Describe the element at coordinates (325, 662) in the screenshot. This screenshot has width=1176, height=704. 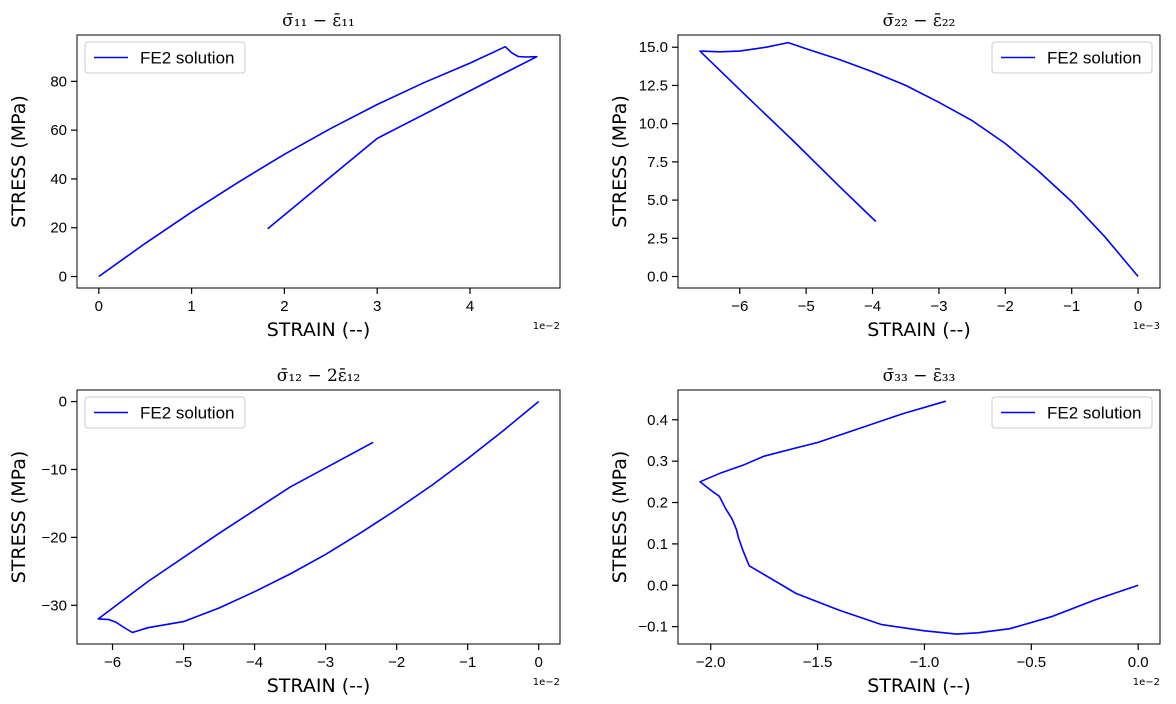
I see `chart-3-xtick-label: −3` at that location.